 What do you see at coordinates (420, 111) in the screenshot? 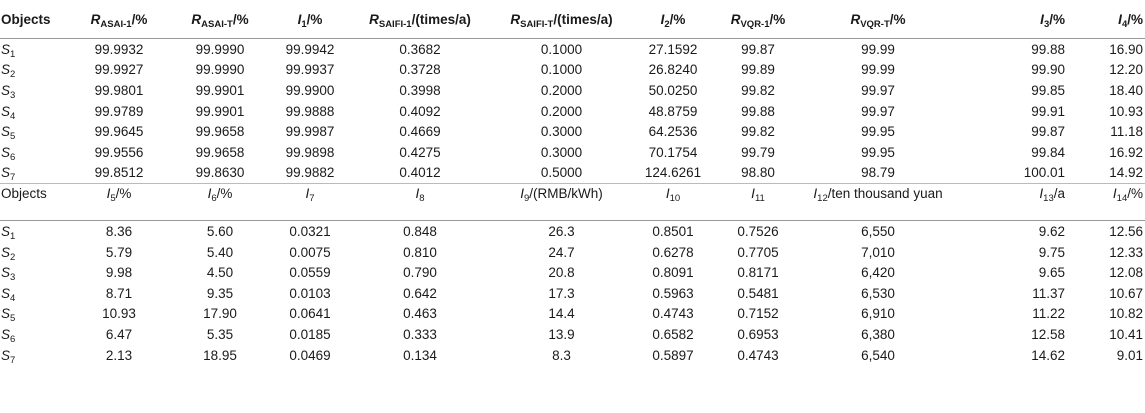
I see `table-cell: 0.4092` at bounding box center [420, 111].